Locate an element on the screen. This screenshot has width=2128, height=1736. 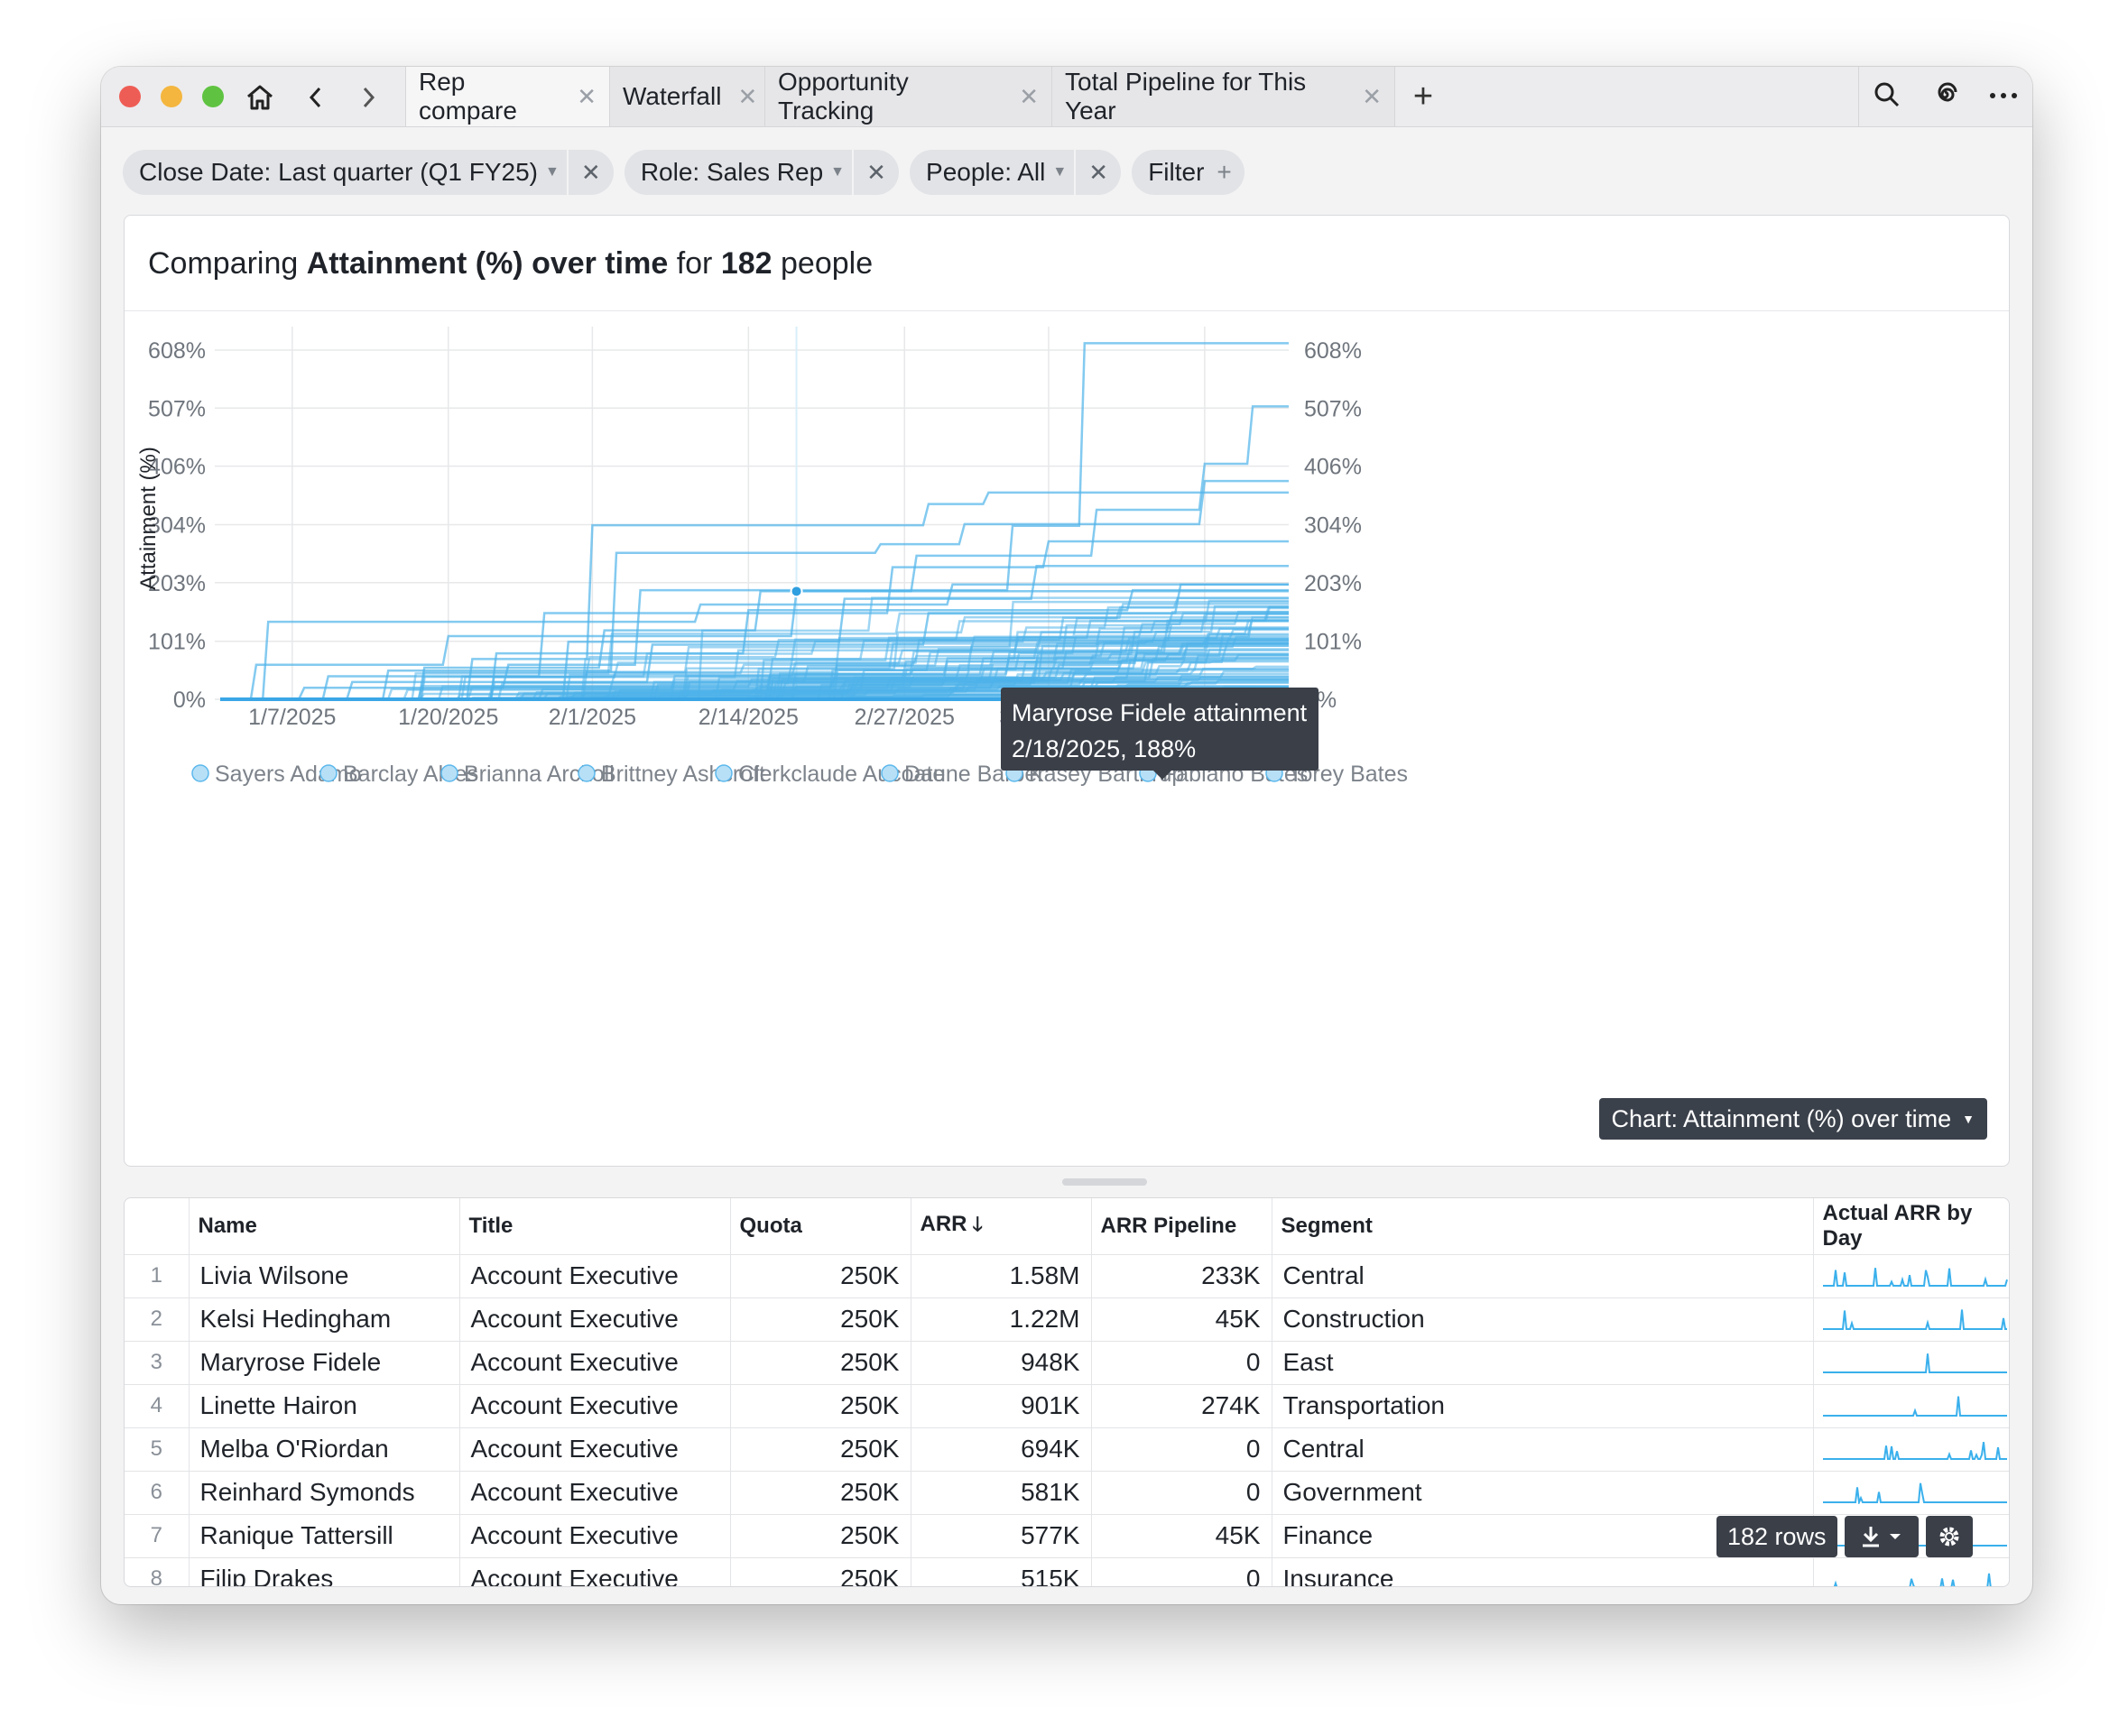
segment-cell: Construction is located at coordinates (1543, 1320).